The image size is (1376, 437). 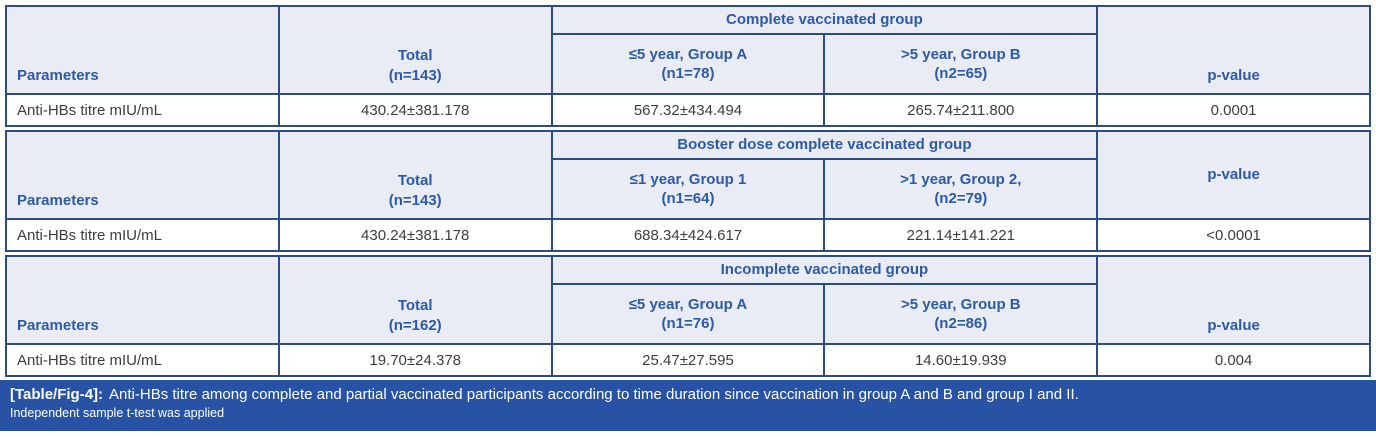 I want to click on group-2-cell: 221.14±141.221, so click(x=961, y=235).